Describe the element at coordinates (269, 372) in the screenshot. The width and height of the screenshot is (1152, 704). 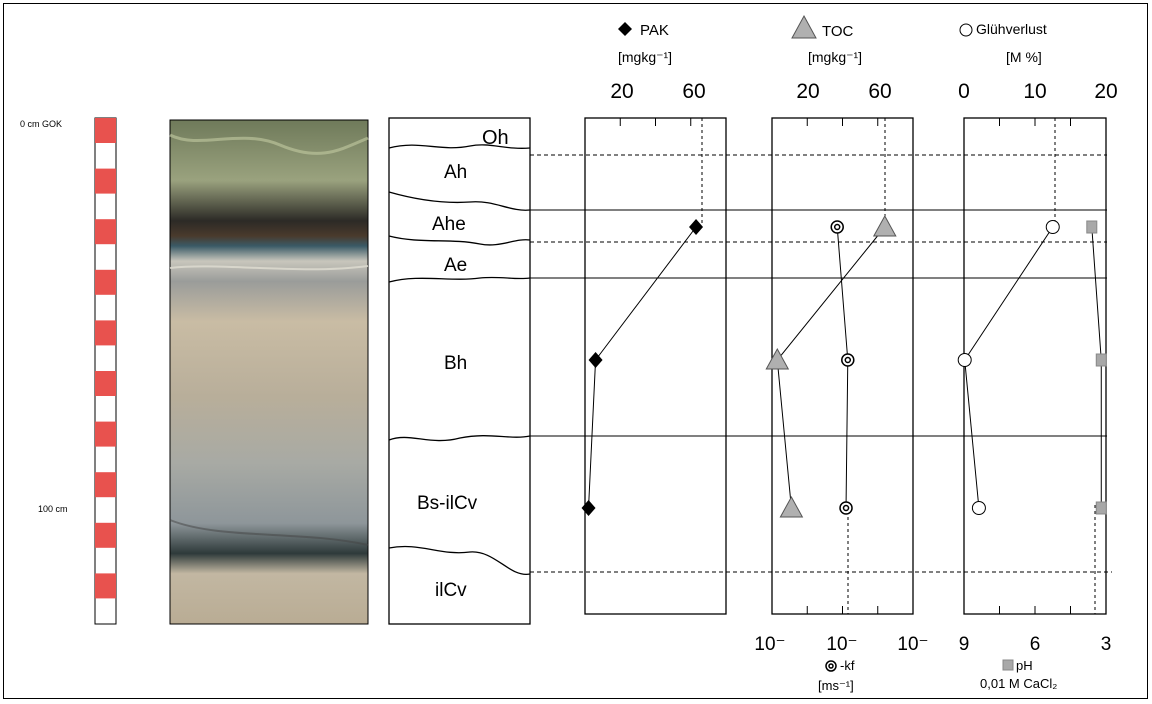
I see `soil-photo` at that location.